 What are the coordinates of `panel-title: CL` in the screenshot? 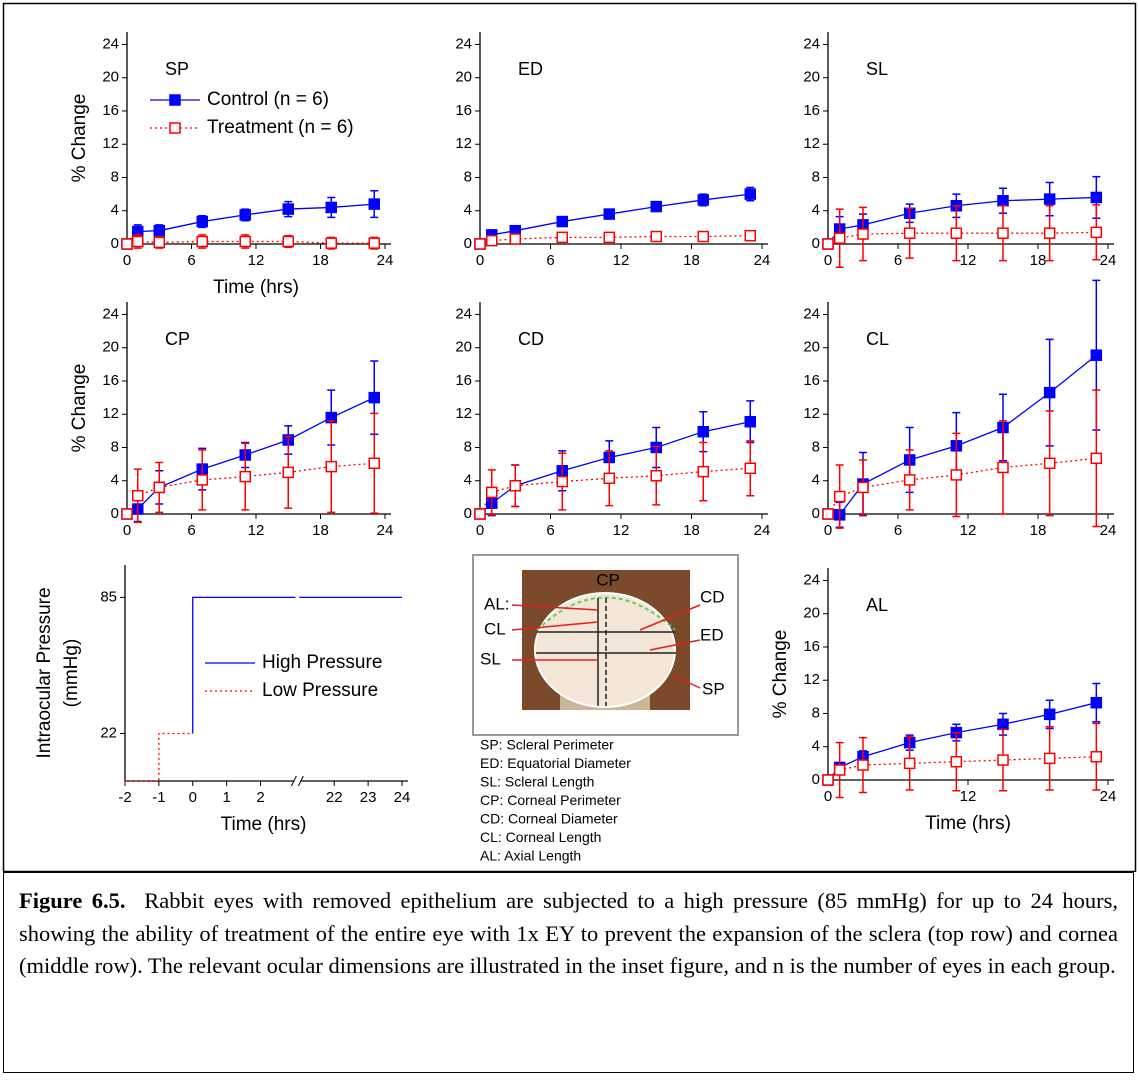 It's located at (877, 339).